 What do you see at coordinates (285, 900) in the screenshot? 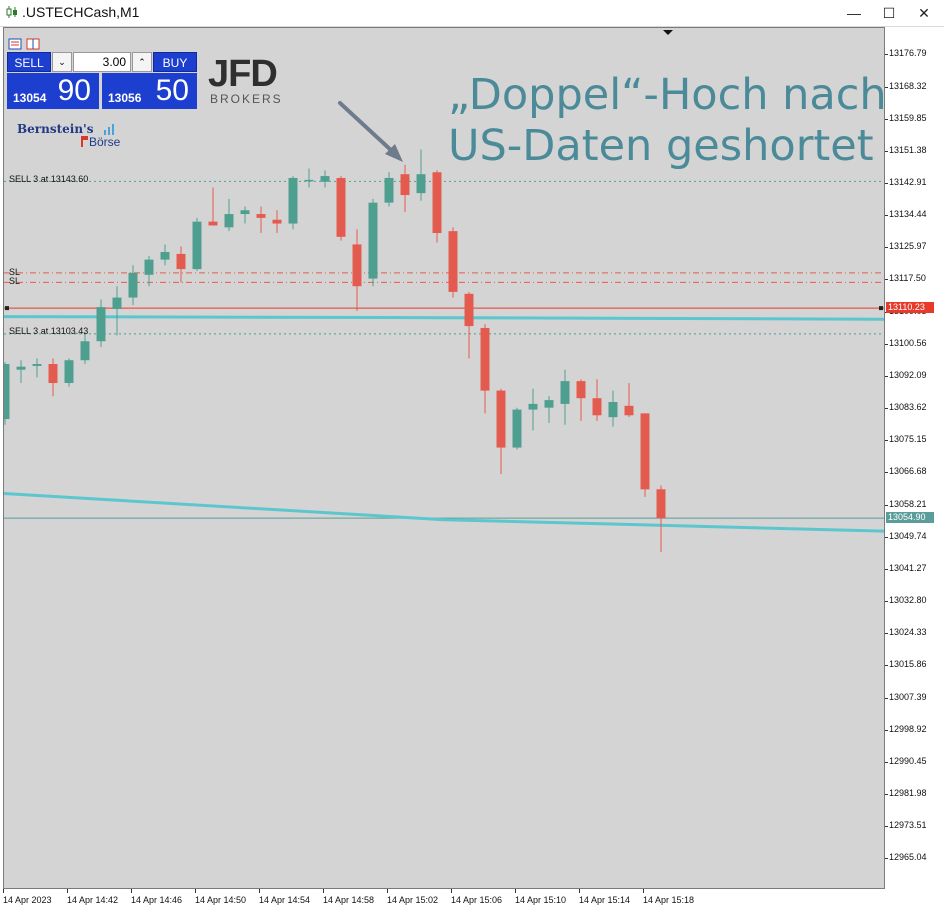
I see `time-tick-label: 14 Apr 14:54` at bounding box center [285, 900].